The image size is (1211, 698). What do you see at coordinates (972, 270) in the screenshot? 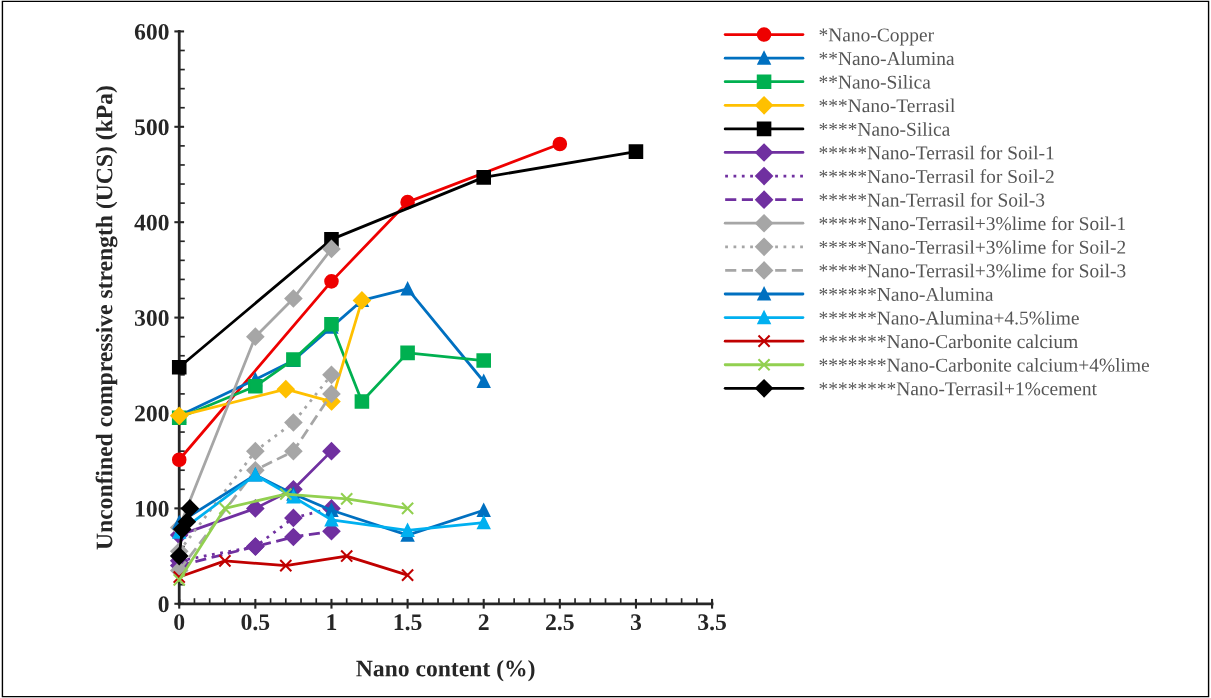
I see `legend-label: *****Nano-Terrasil+3%lime for Soil-3` at bounding box center [972, 270].